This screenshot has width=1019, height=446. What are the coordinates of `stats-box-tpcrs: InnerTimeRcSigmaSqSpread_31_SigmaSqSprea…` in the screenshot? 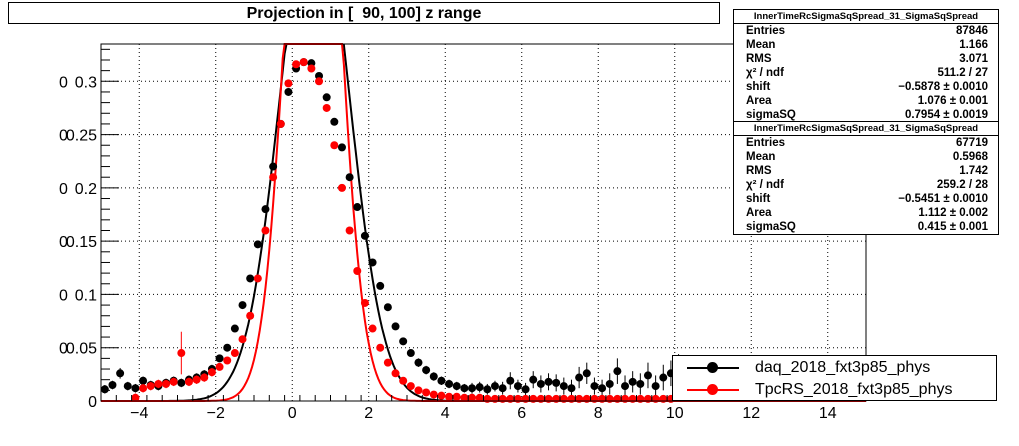 It's located at (866, 178).